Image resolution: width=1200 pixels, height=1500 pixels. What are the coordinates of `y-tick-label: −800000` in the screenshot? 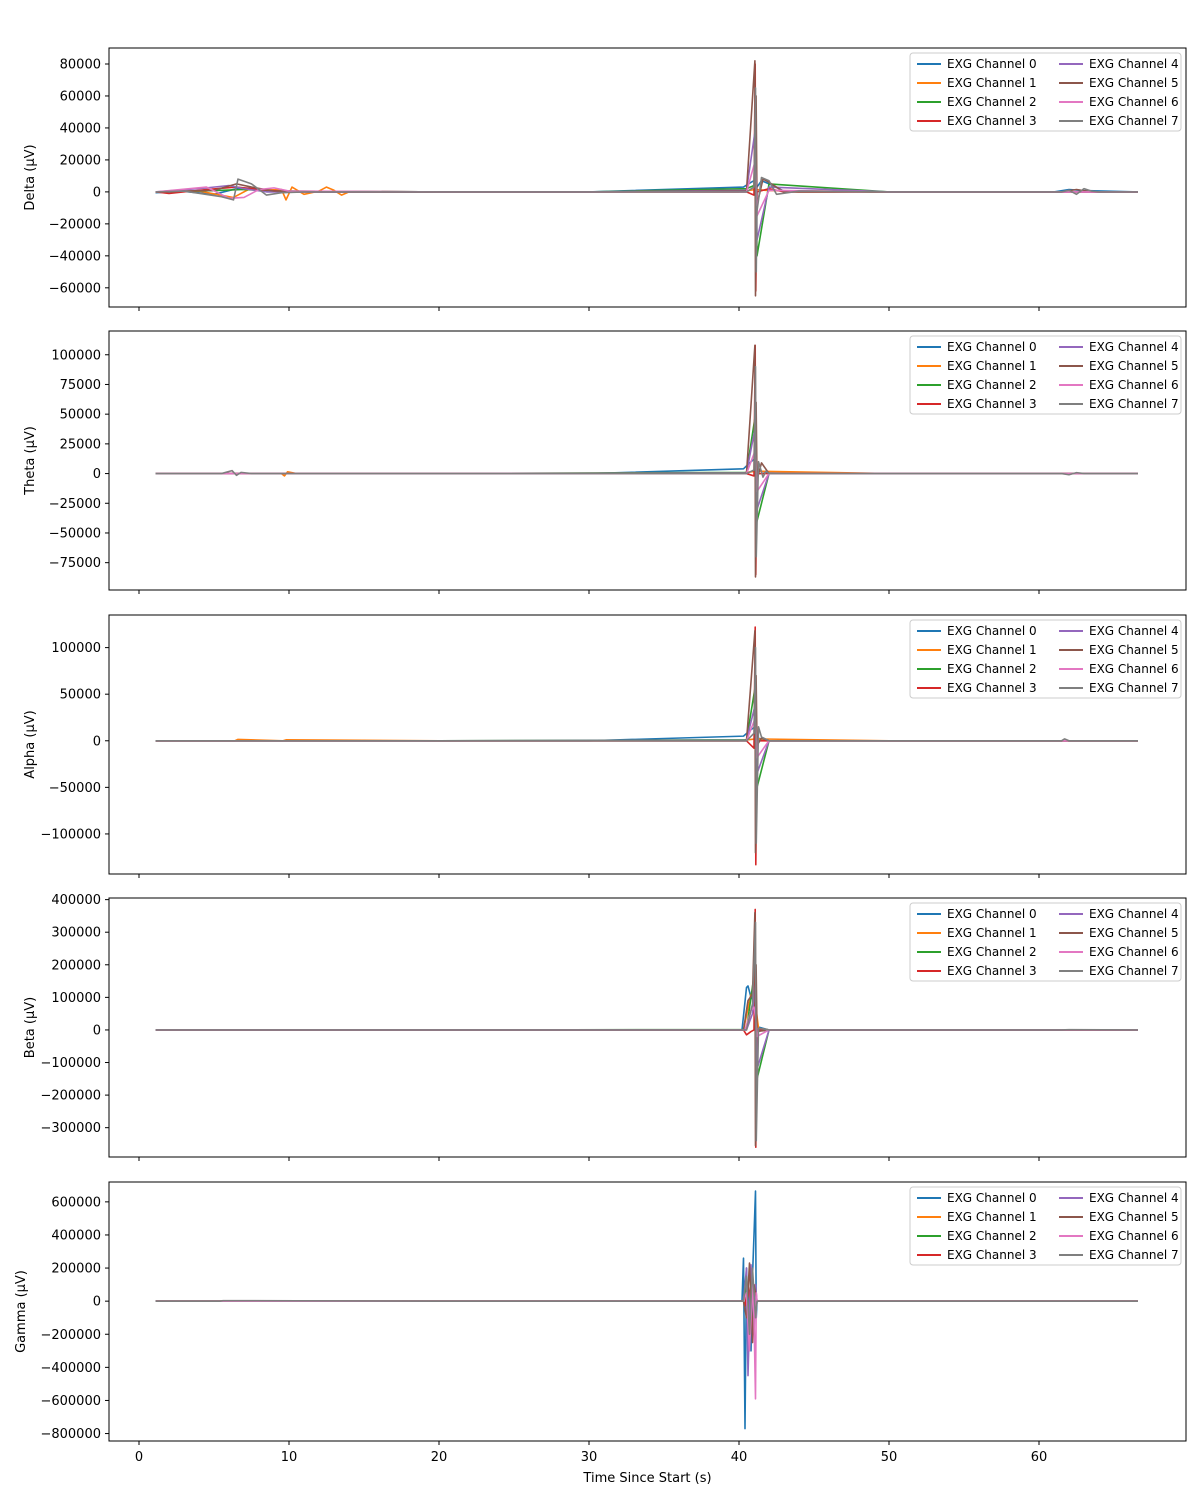 It's located at (70, 1434).